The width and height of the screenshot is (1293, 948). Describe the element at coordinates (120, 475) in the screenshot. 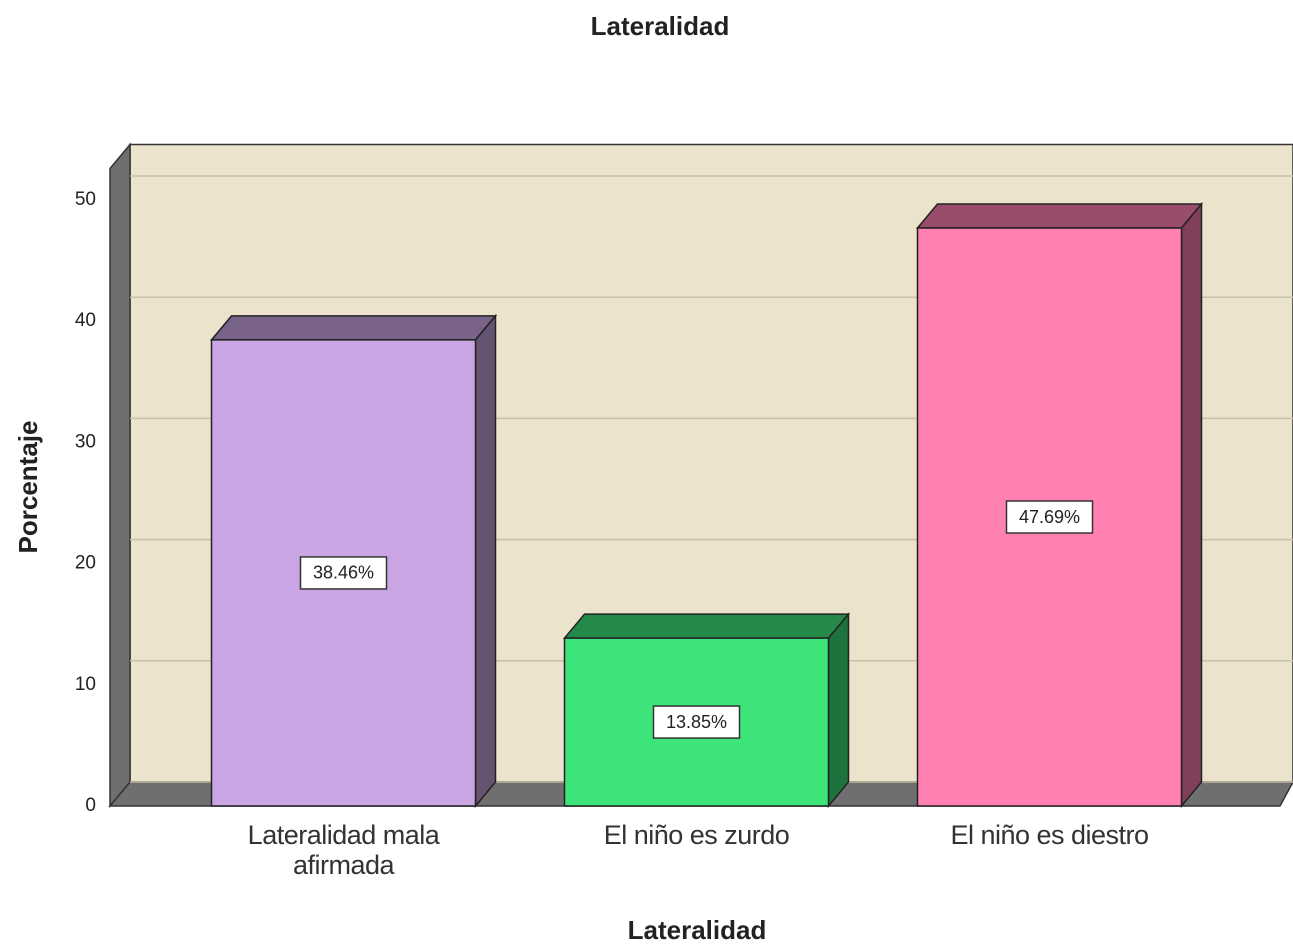

I see `left-wall` at that location.